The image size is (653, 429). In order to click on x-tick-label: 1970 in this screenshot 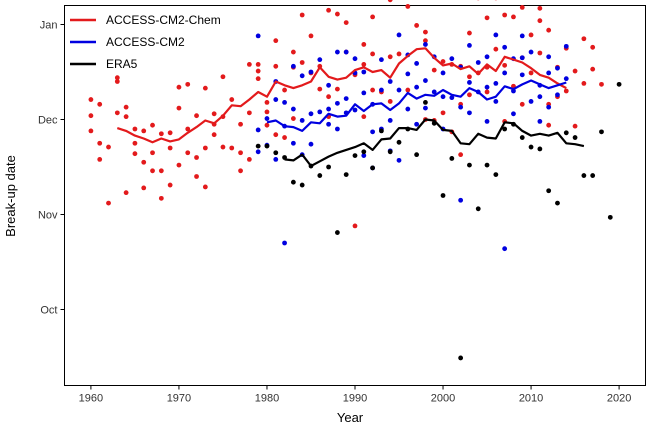, I will do `click(179, 399)`.